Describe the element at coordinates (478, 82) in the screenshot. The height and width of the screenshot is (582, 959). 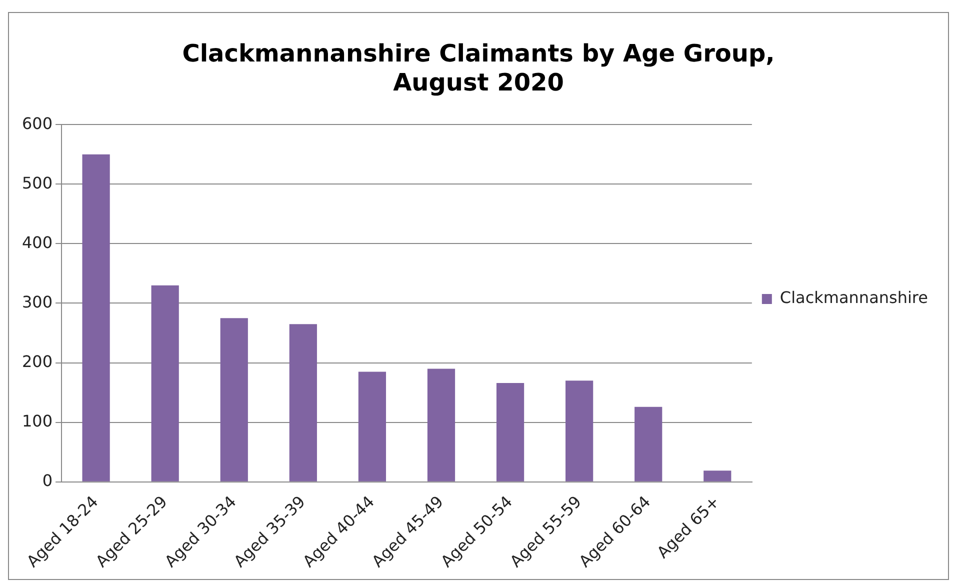
I see `text: August 2020` at that location.